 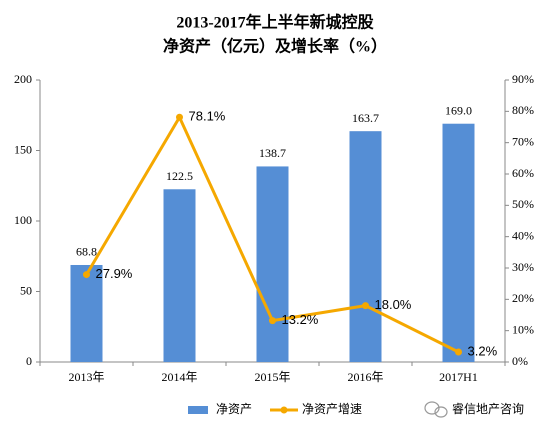 What do you see at coordinates (114, 273) in the screenshot?
I see `line-value-label: 27.9%` at bounding box center [114, 273].